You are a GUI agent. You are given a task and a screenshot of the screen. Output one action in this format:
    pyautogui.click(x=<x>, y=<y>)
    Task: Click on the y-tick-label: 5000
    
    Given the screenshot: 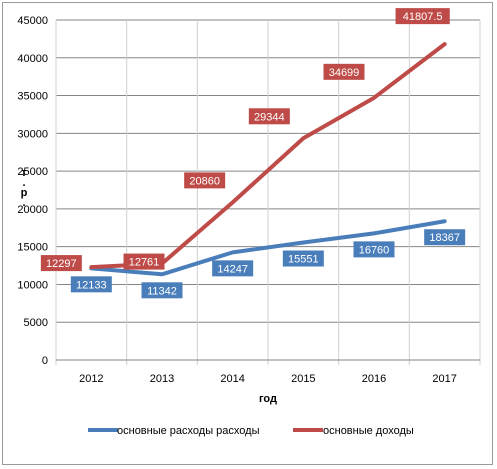 What is the action you would take?
    pyautogui.click(x=36, y=323)
    